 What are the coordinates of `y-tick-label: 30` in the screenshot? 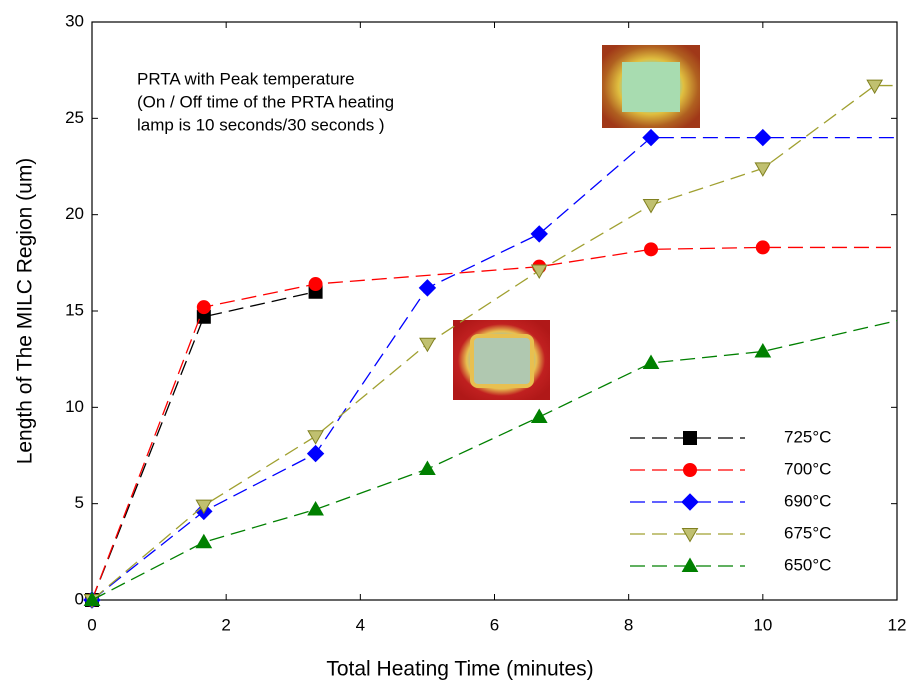 It's located at (74, 20).